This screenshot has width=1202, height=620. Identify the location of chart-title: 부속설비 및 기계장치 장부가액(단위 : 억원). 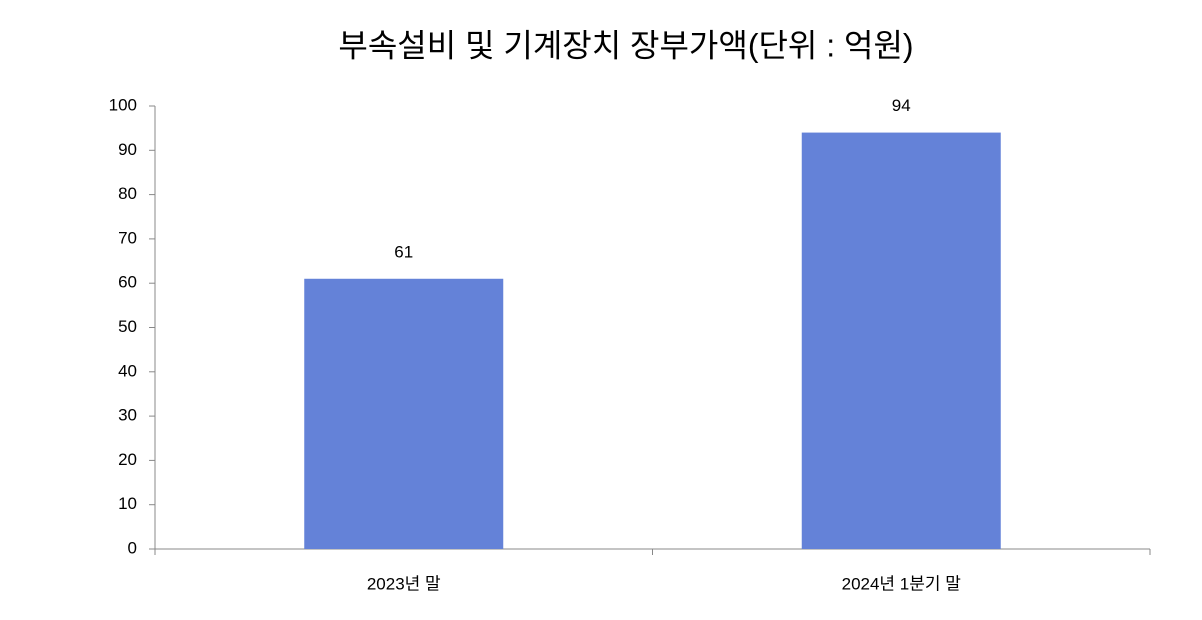
(625, 45).